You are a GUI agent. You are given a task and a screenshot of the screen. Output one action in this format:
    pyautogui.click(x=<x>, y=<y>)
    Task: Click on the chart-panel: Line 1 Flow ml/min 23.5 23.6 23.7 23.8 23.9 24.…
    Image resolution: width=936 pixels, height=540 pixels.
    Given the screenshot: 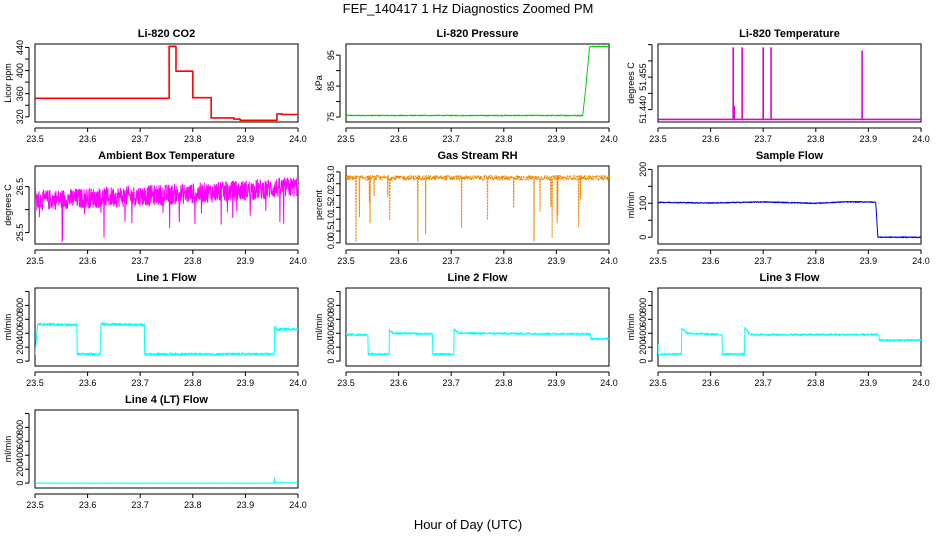 What is the action you would take?
    pyautogui.click(x=155, y=330)
    